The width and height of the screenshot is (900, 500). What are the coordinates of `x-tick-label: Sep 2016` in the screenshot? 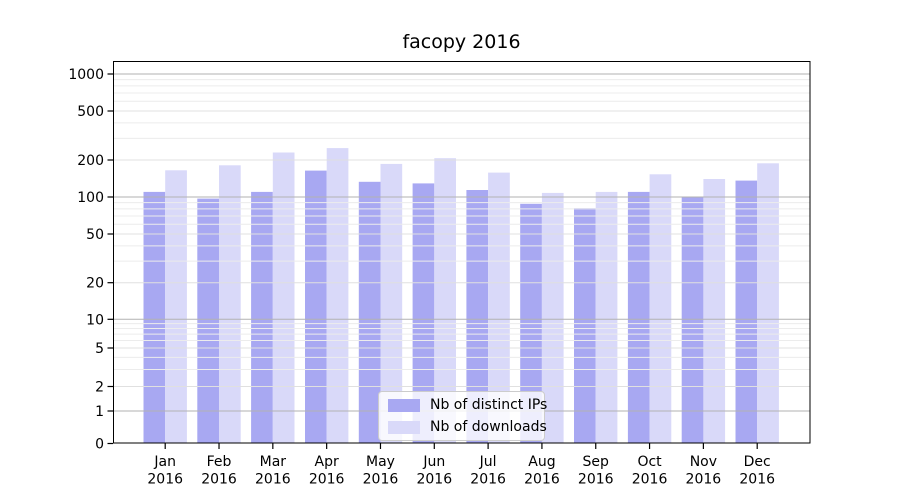 It's located at (596, 471).